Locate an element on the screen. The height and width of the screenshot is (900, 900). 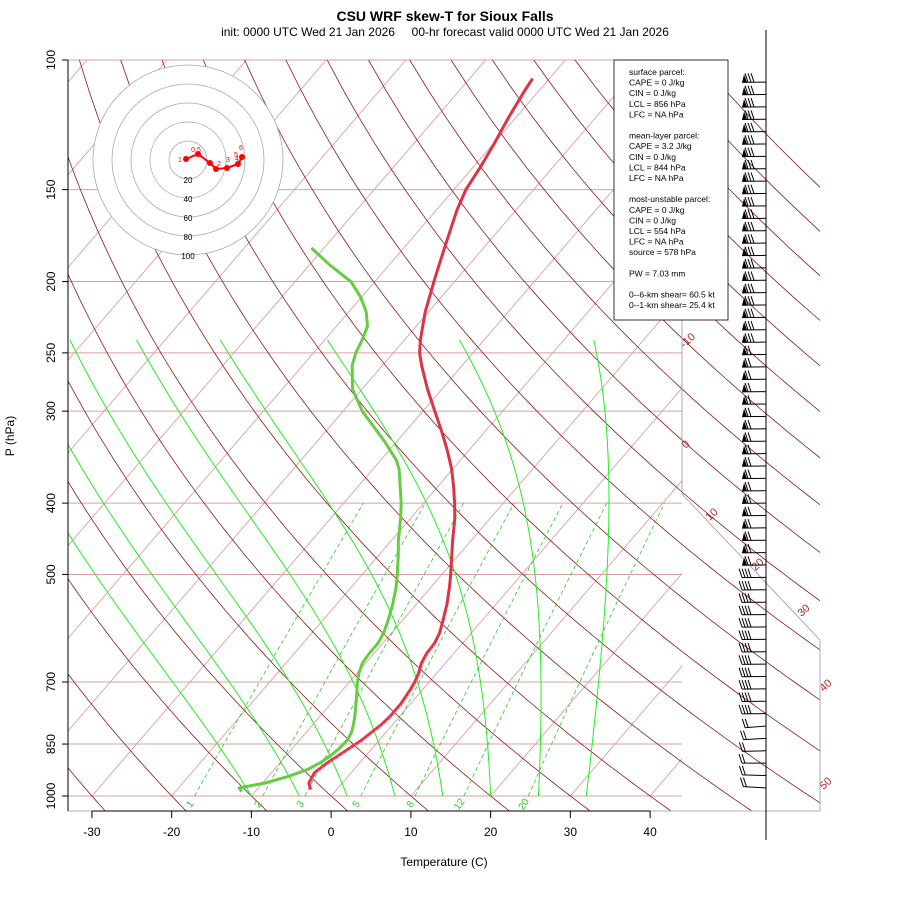
info-box-line: CIN = 0 J/kg is located at coordinates (652, 220).